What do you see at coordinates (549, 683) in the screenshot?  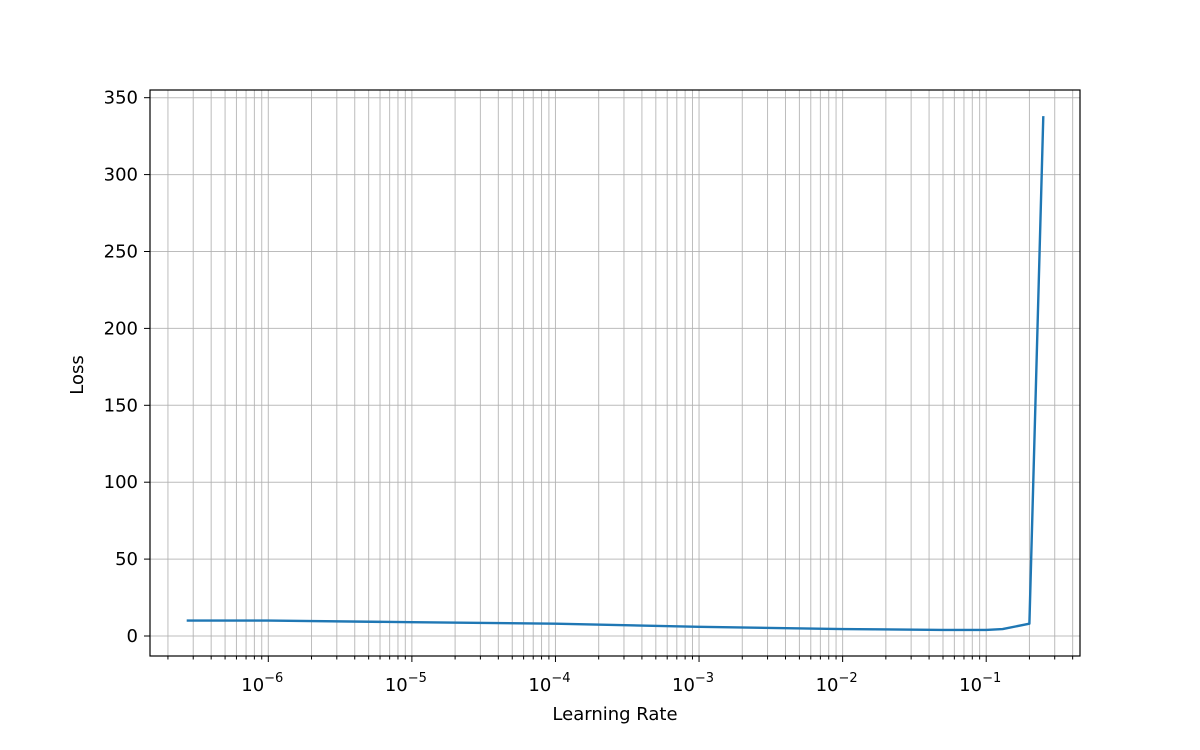 I see `x-tick-label: 10⁻⁴` at bounding box center [549, 683].